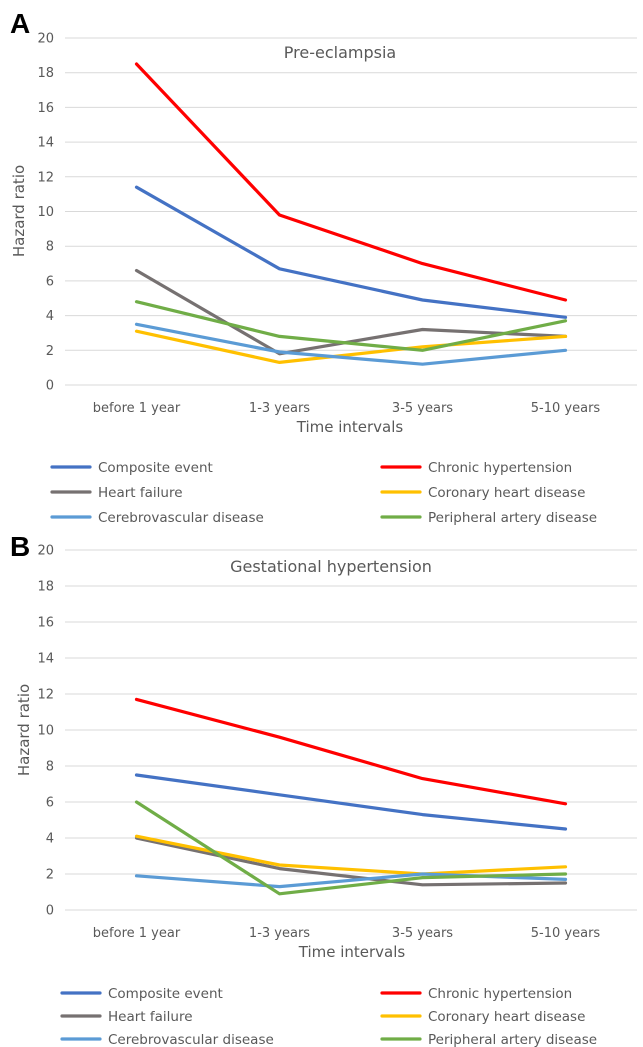  I want to click on panel-letter: B, so click(20, 546).